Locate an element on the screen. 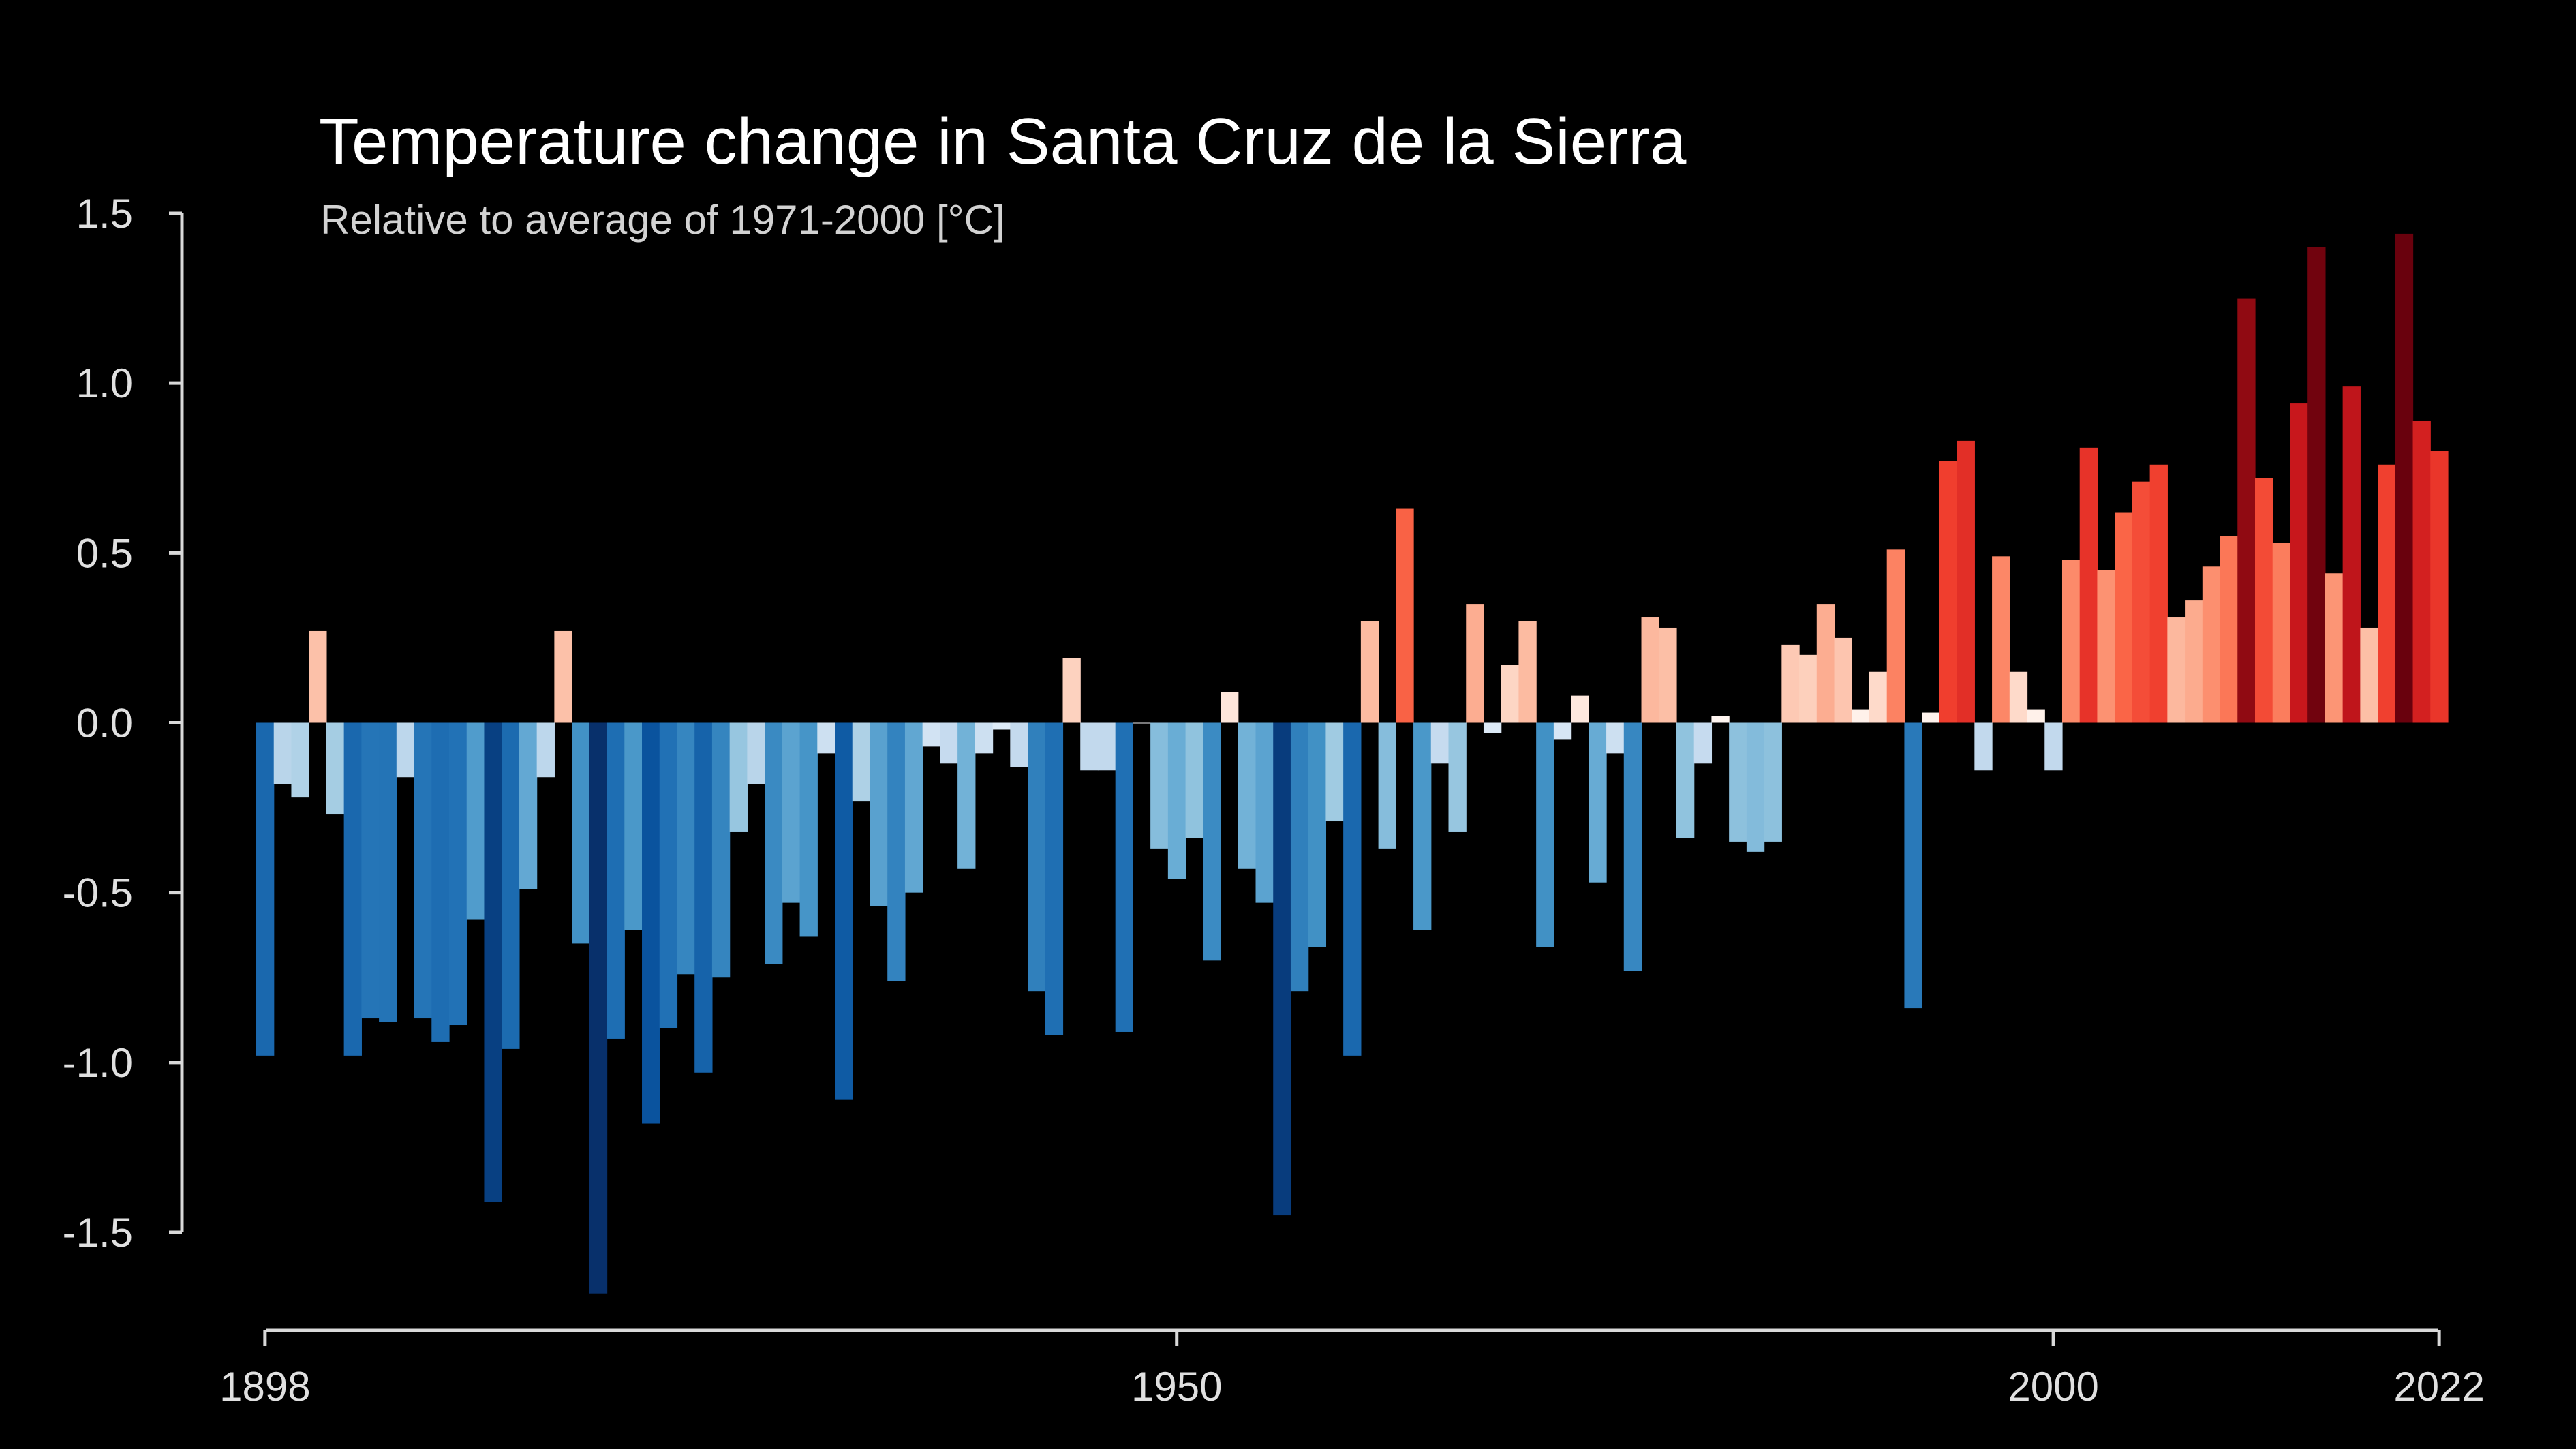 This screenshot has width=2576, height=1449. bar-2006 is located at coordinates (2158, 594).